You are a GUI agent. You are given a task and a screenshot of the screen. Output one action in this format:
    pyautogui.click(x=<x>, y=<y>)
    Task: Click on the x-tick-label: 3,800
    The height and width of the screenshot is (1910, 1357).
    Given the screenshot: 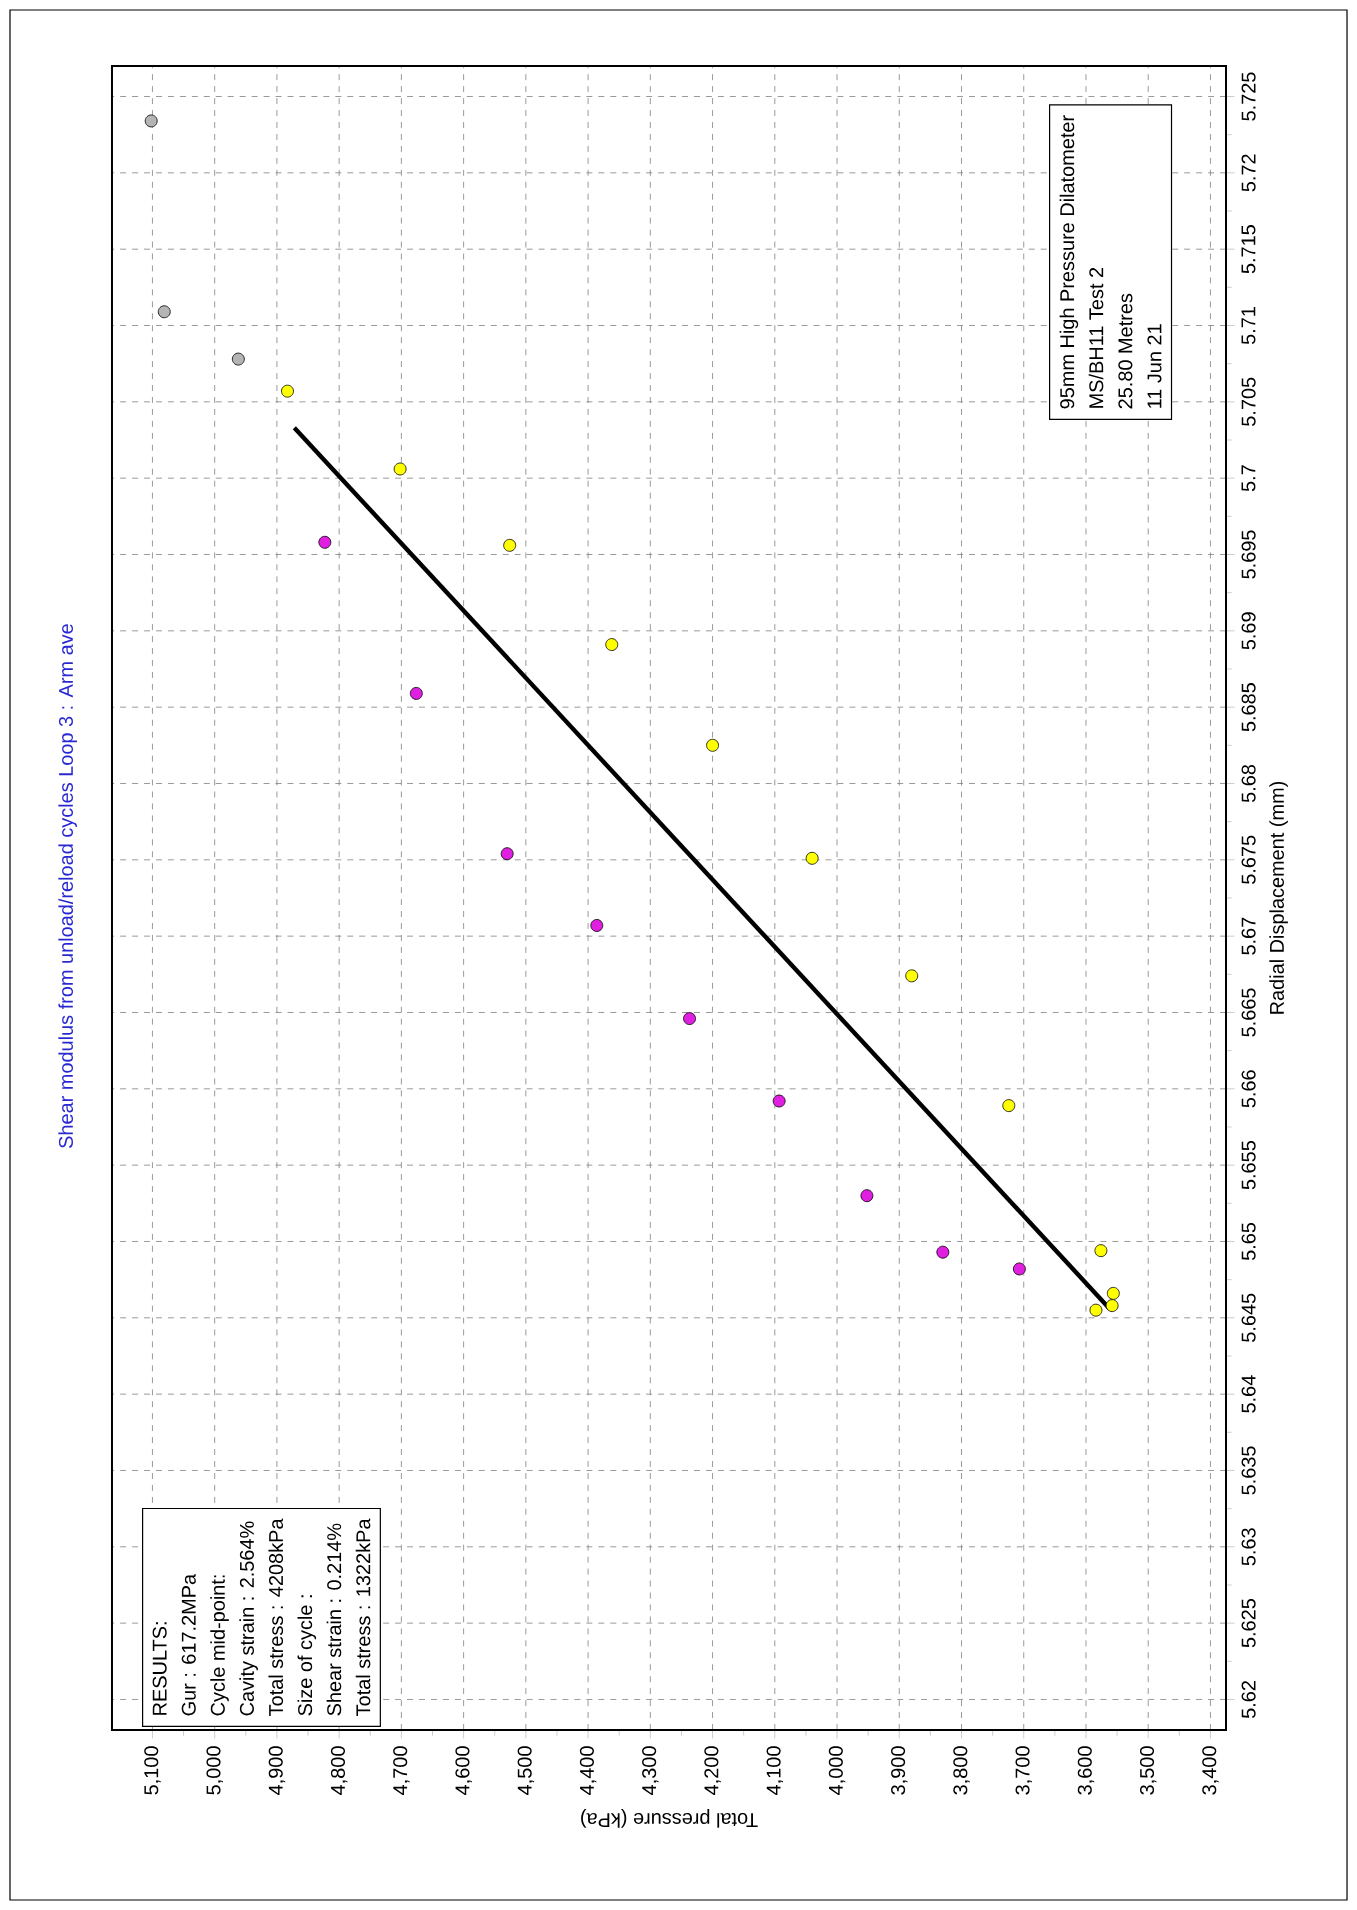 What is the action you would take?
    pyautogui.click(x=961, y=1770)
    